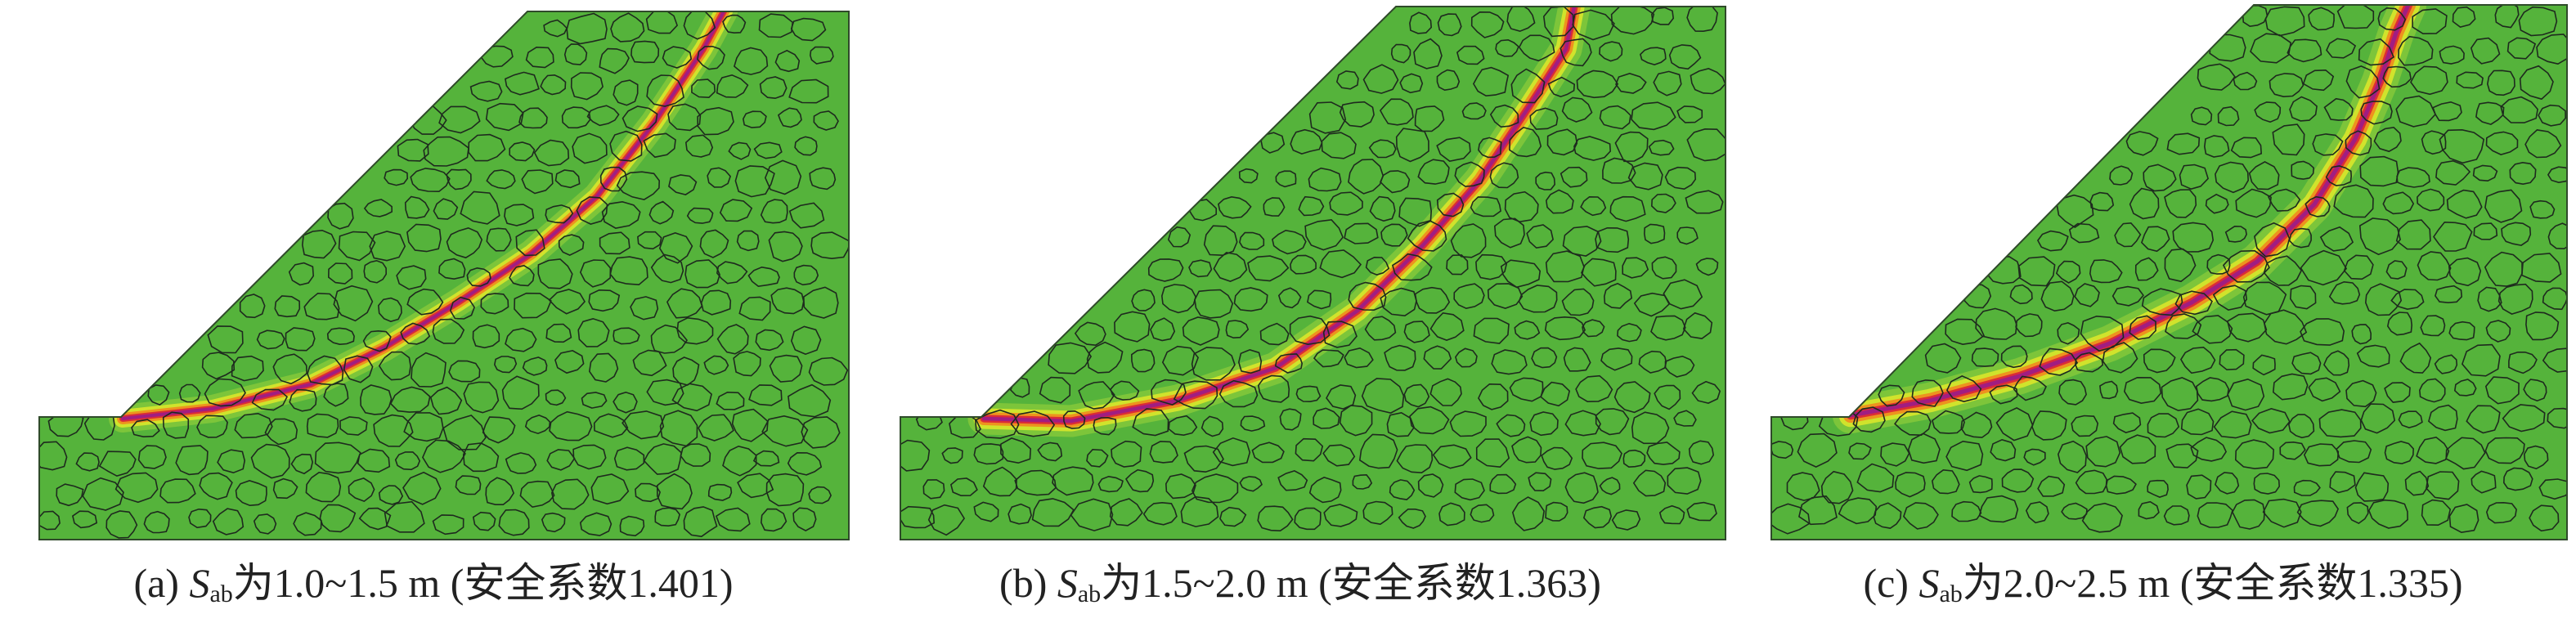 The width and height of the screenshot is (2576, 623). Describe the element at coordinates (2163, 583) in the screenshot. I see `caption-c: (c) Sab为2.0~2.5 m (安全系数1.335)` at that location.